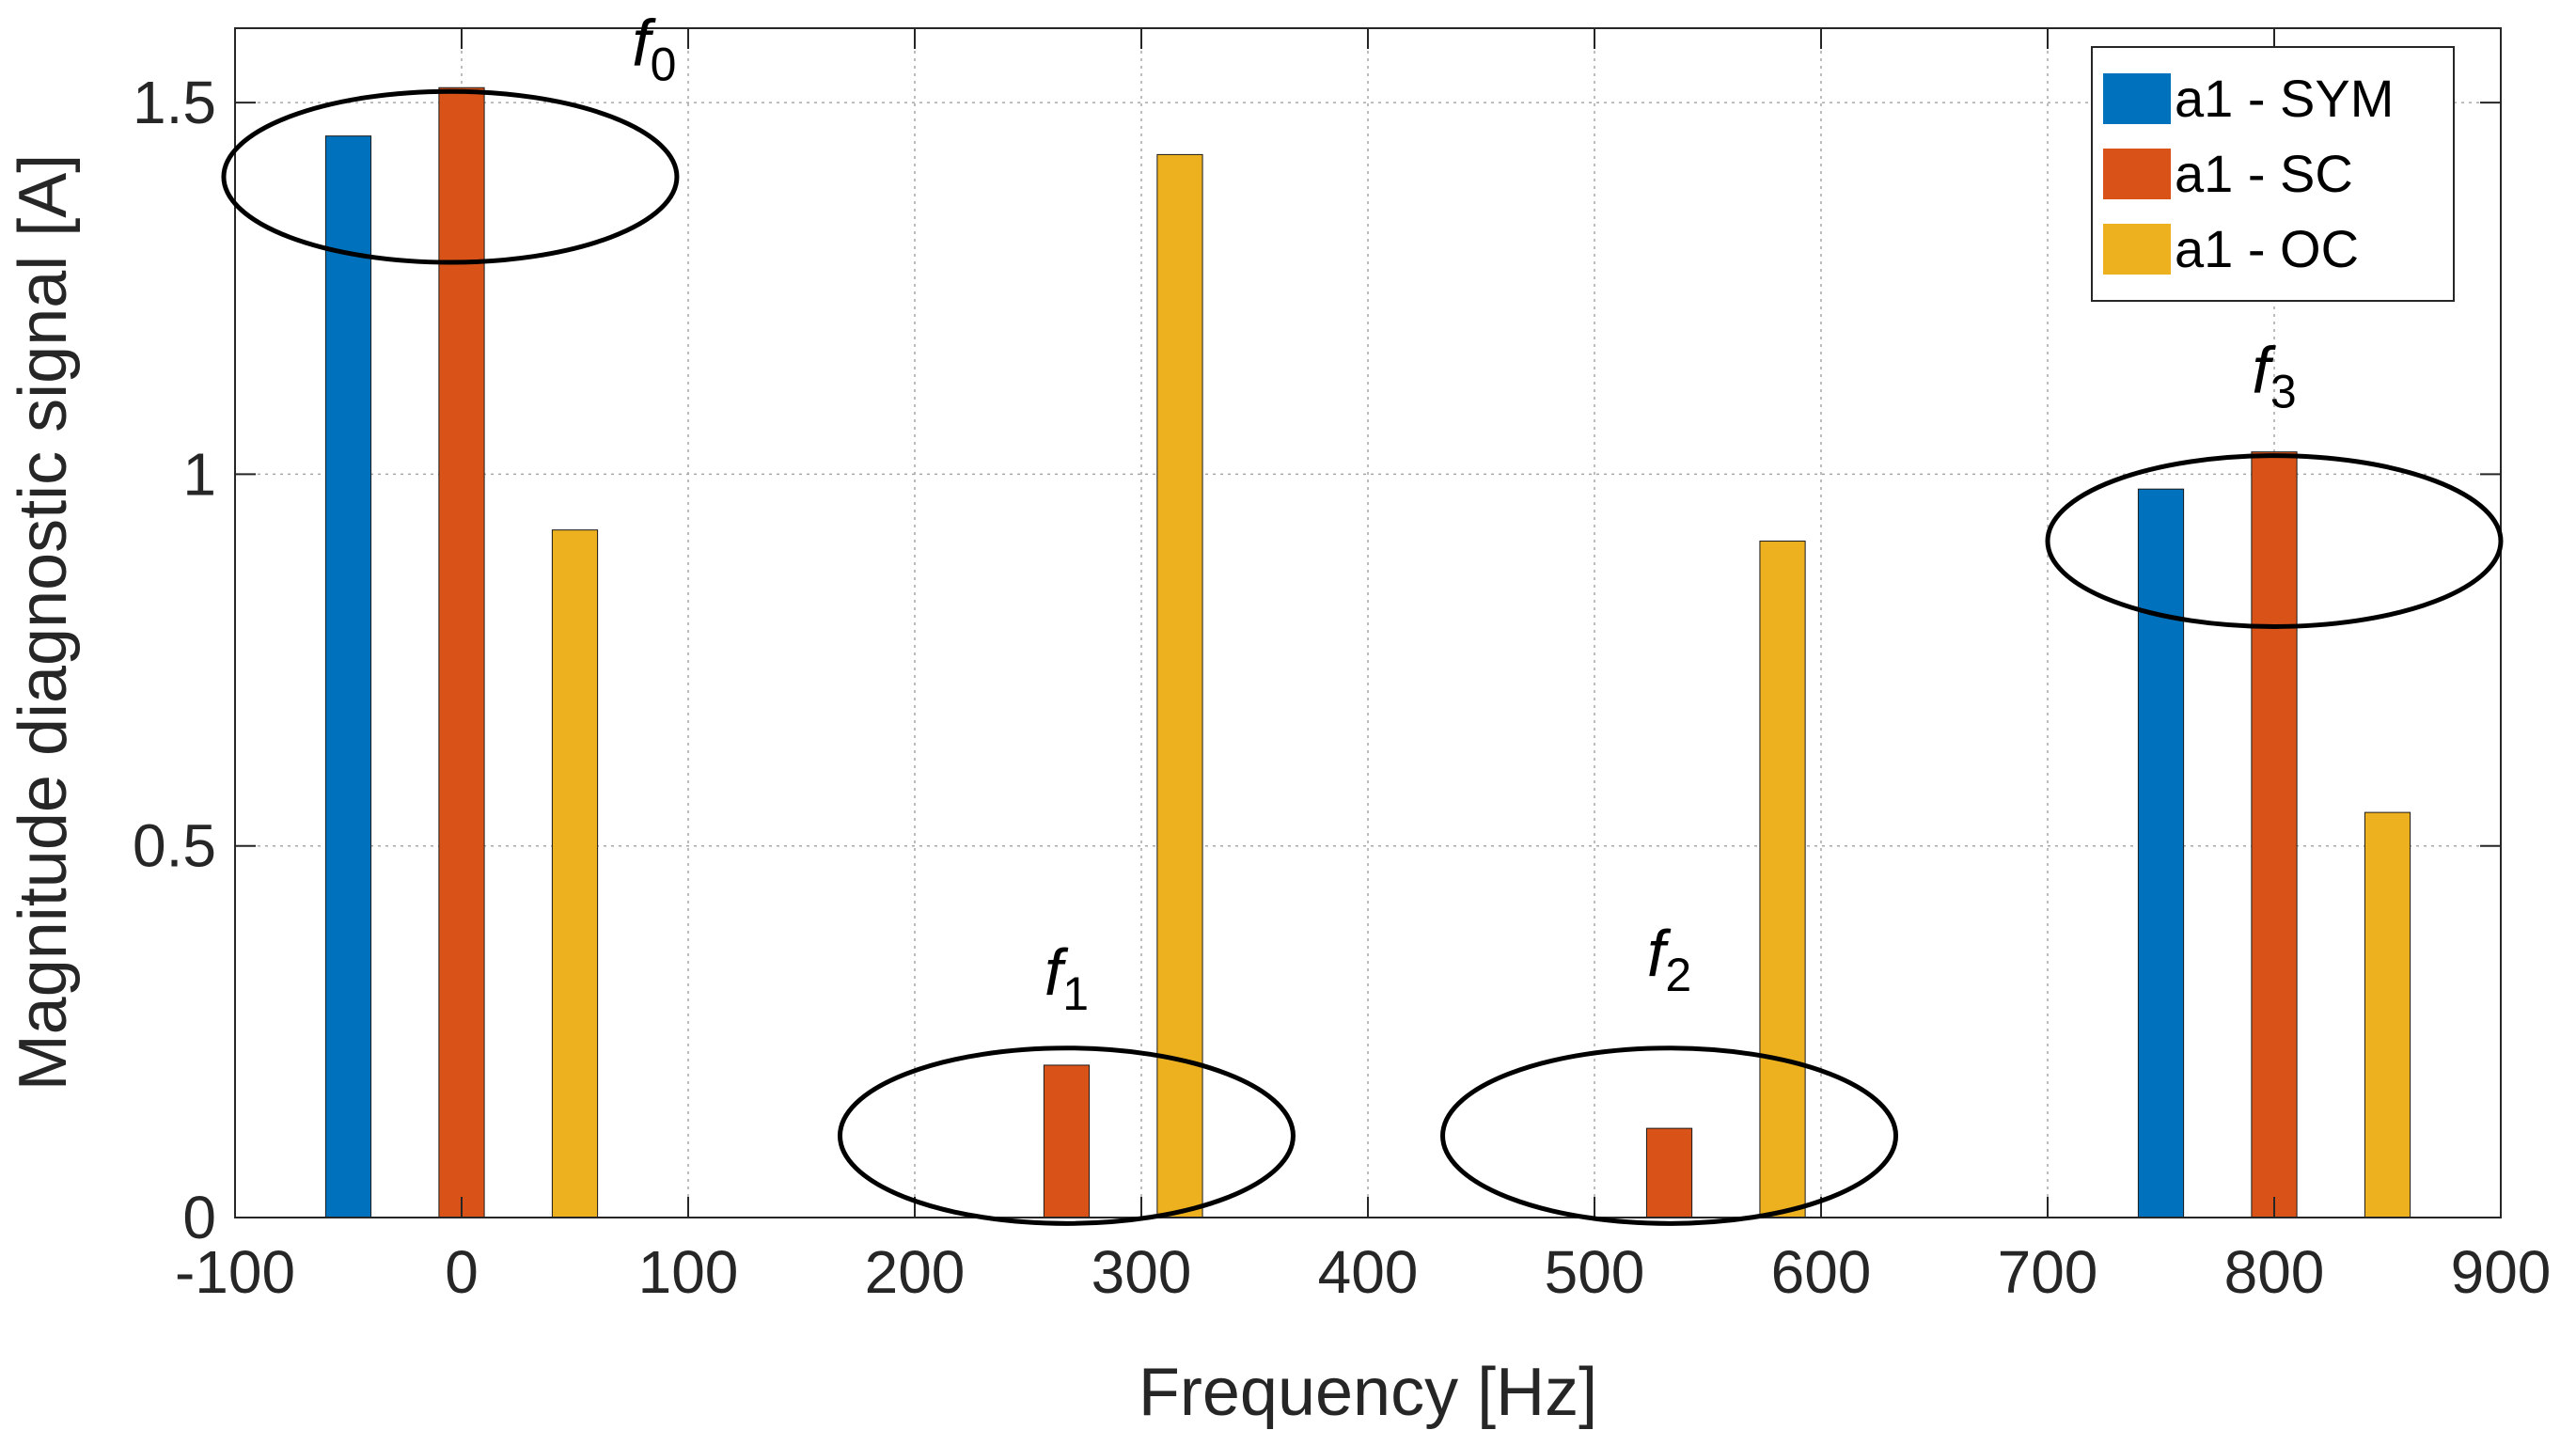  Describe the element at coordinates (2048, 1272) in the screenshot. I see `x-tick-label: 700` at that location.